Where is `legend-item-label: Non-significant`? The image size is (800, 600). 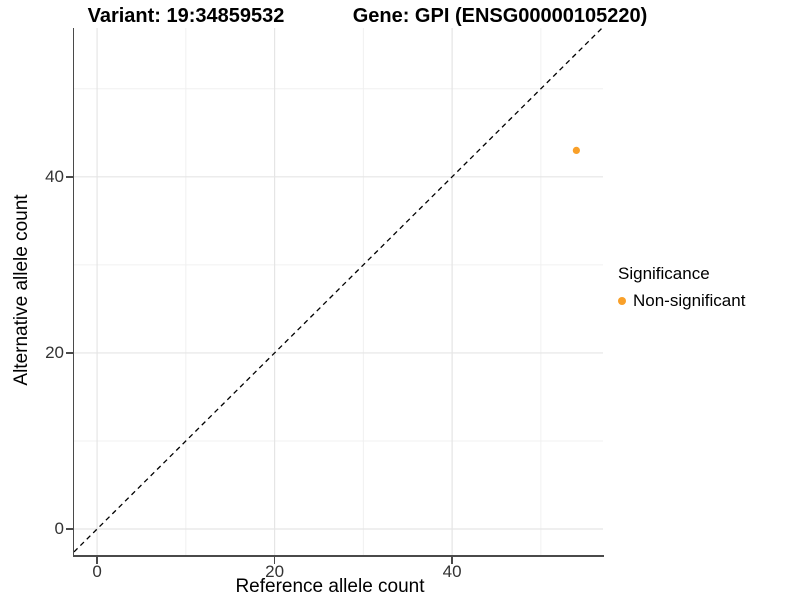 legend-item-label: Non-significant is located at coordinates (689, 300).